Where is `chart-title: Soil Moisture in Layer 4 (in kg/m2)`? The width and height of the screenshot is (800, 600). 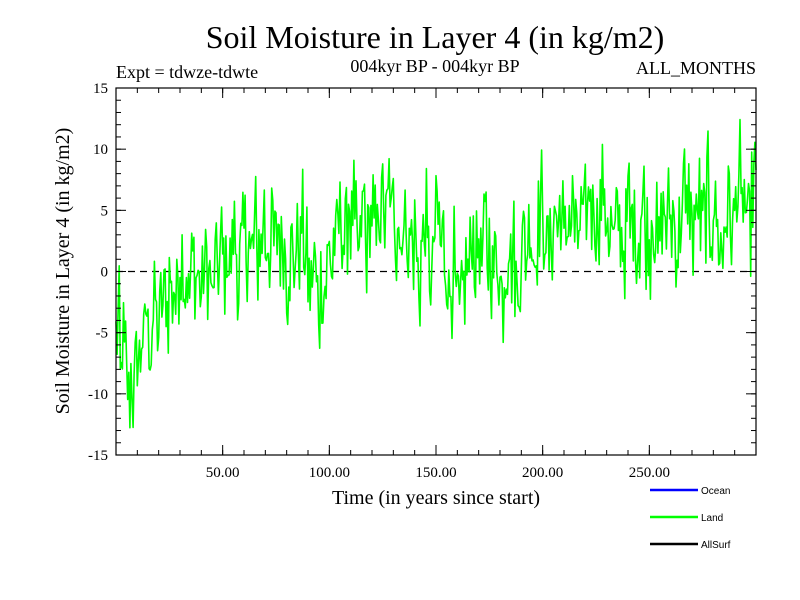
chart-title: Soil Moisture in Layer 4 (in kg/m2) is located at coordinates (435, 37).